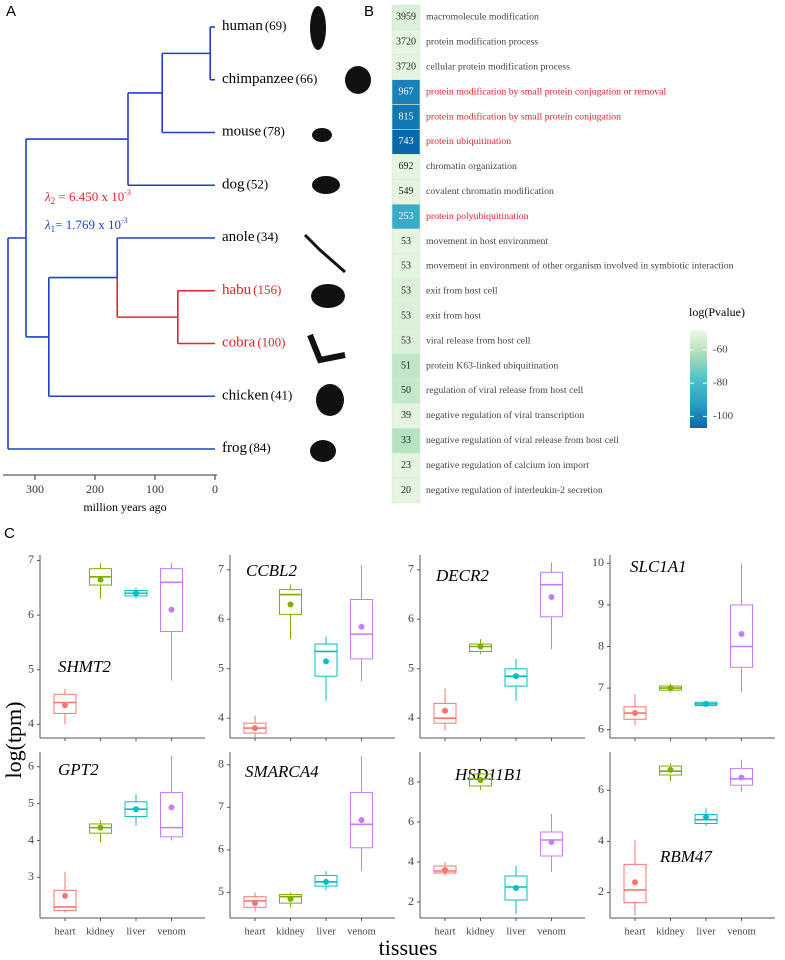 The image size is (785, 960). I want to click on cell-count: 3720, so click(406, 42).